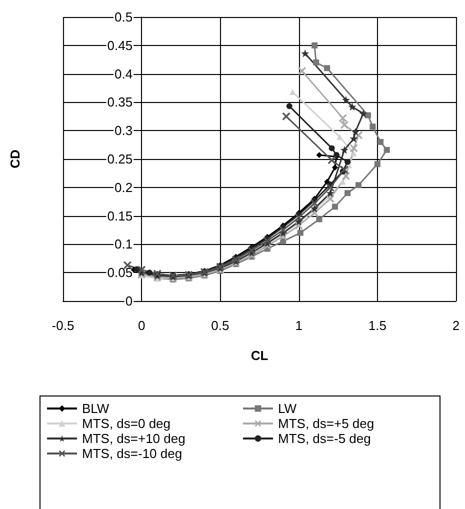 This screenshot has width=465, height=509. Describe the element at coordinates (326, 423) in the screenshot. I see `legend-label: MTS, ds=+5 deg` at that location.